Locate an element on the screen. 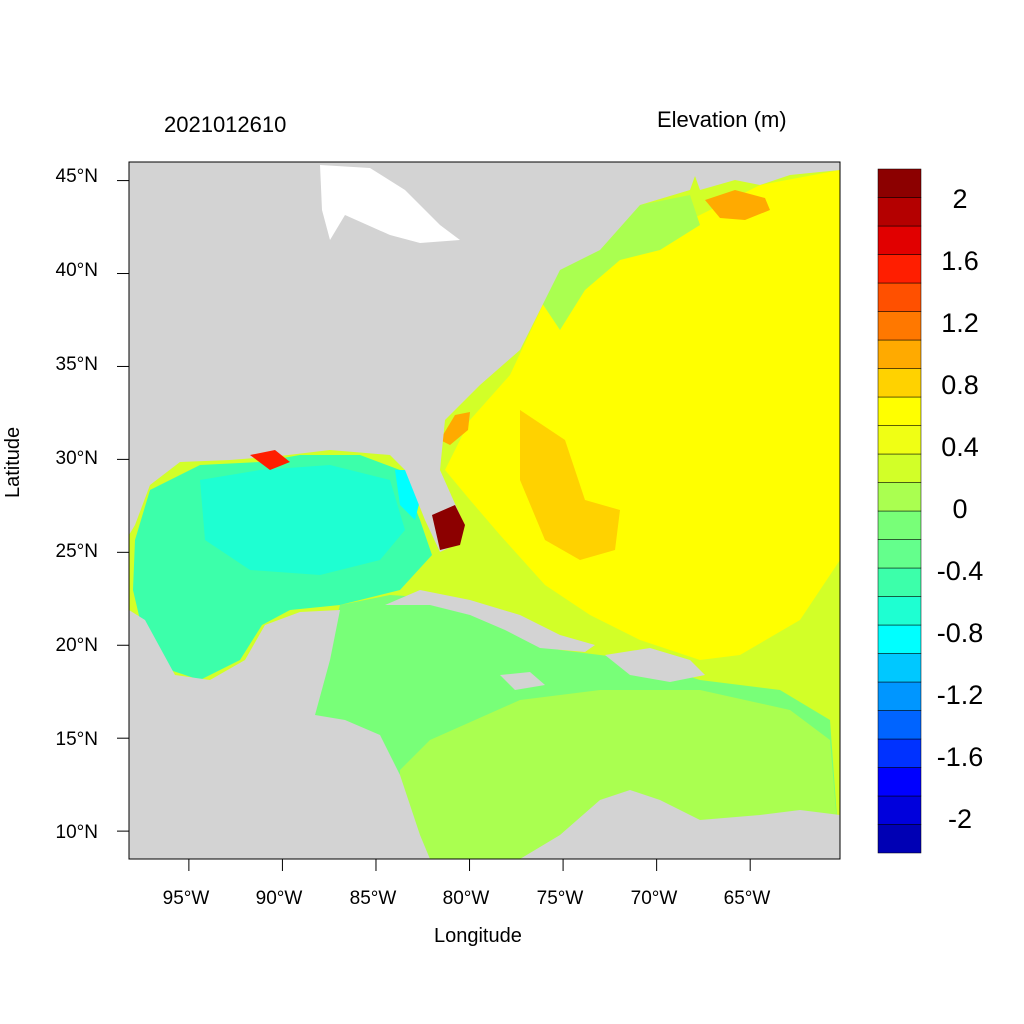 This screenshot has height=1024, width=1024. lat-tick-label: 45°N is located at coordinates (76, 176).